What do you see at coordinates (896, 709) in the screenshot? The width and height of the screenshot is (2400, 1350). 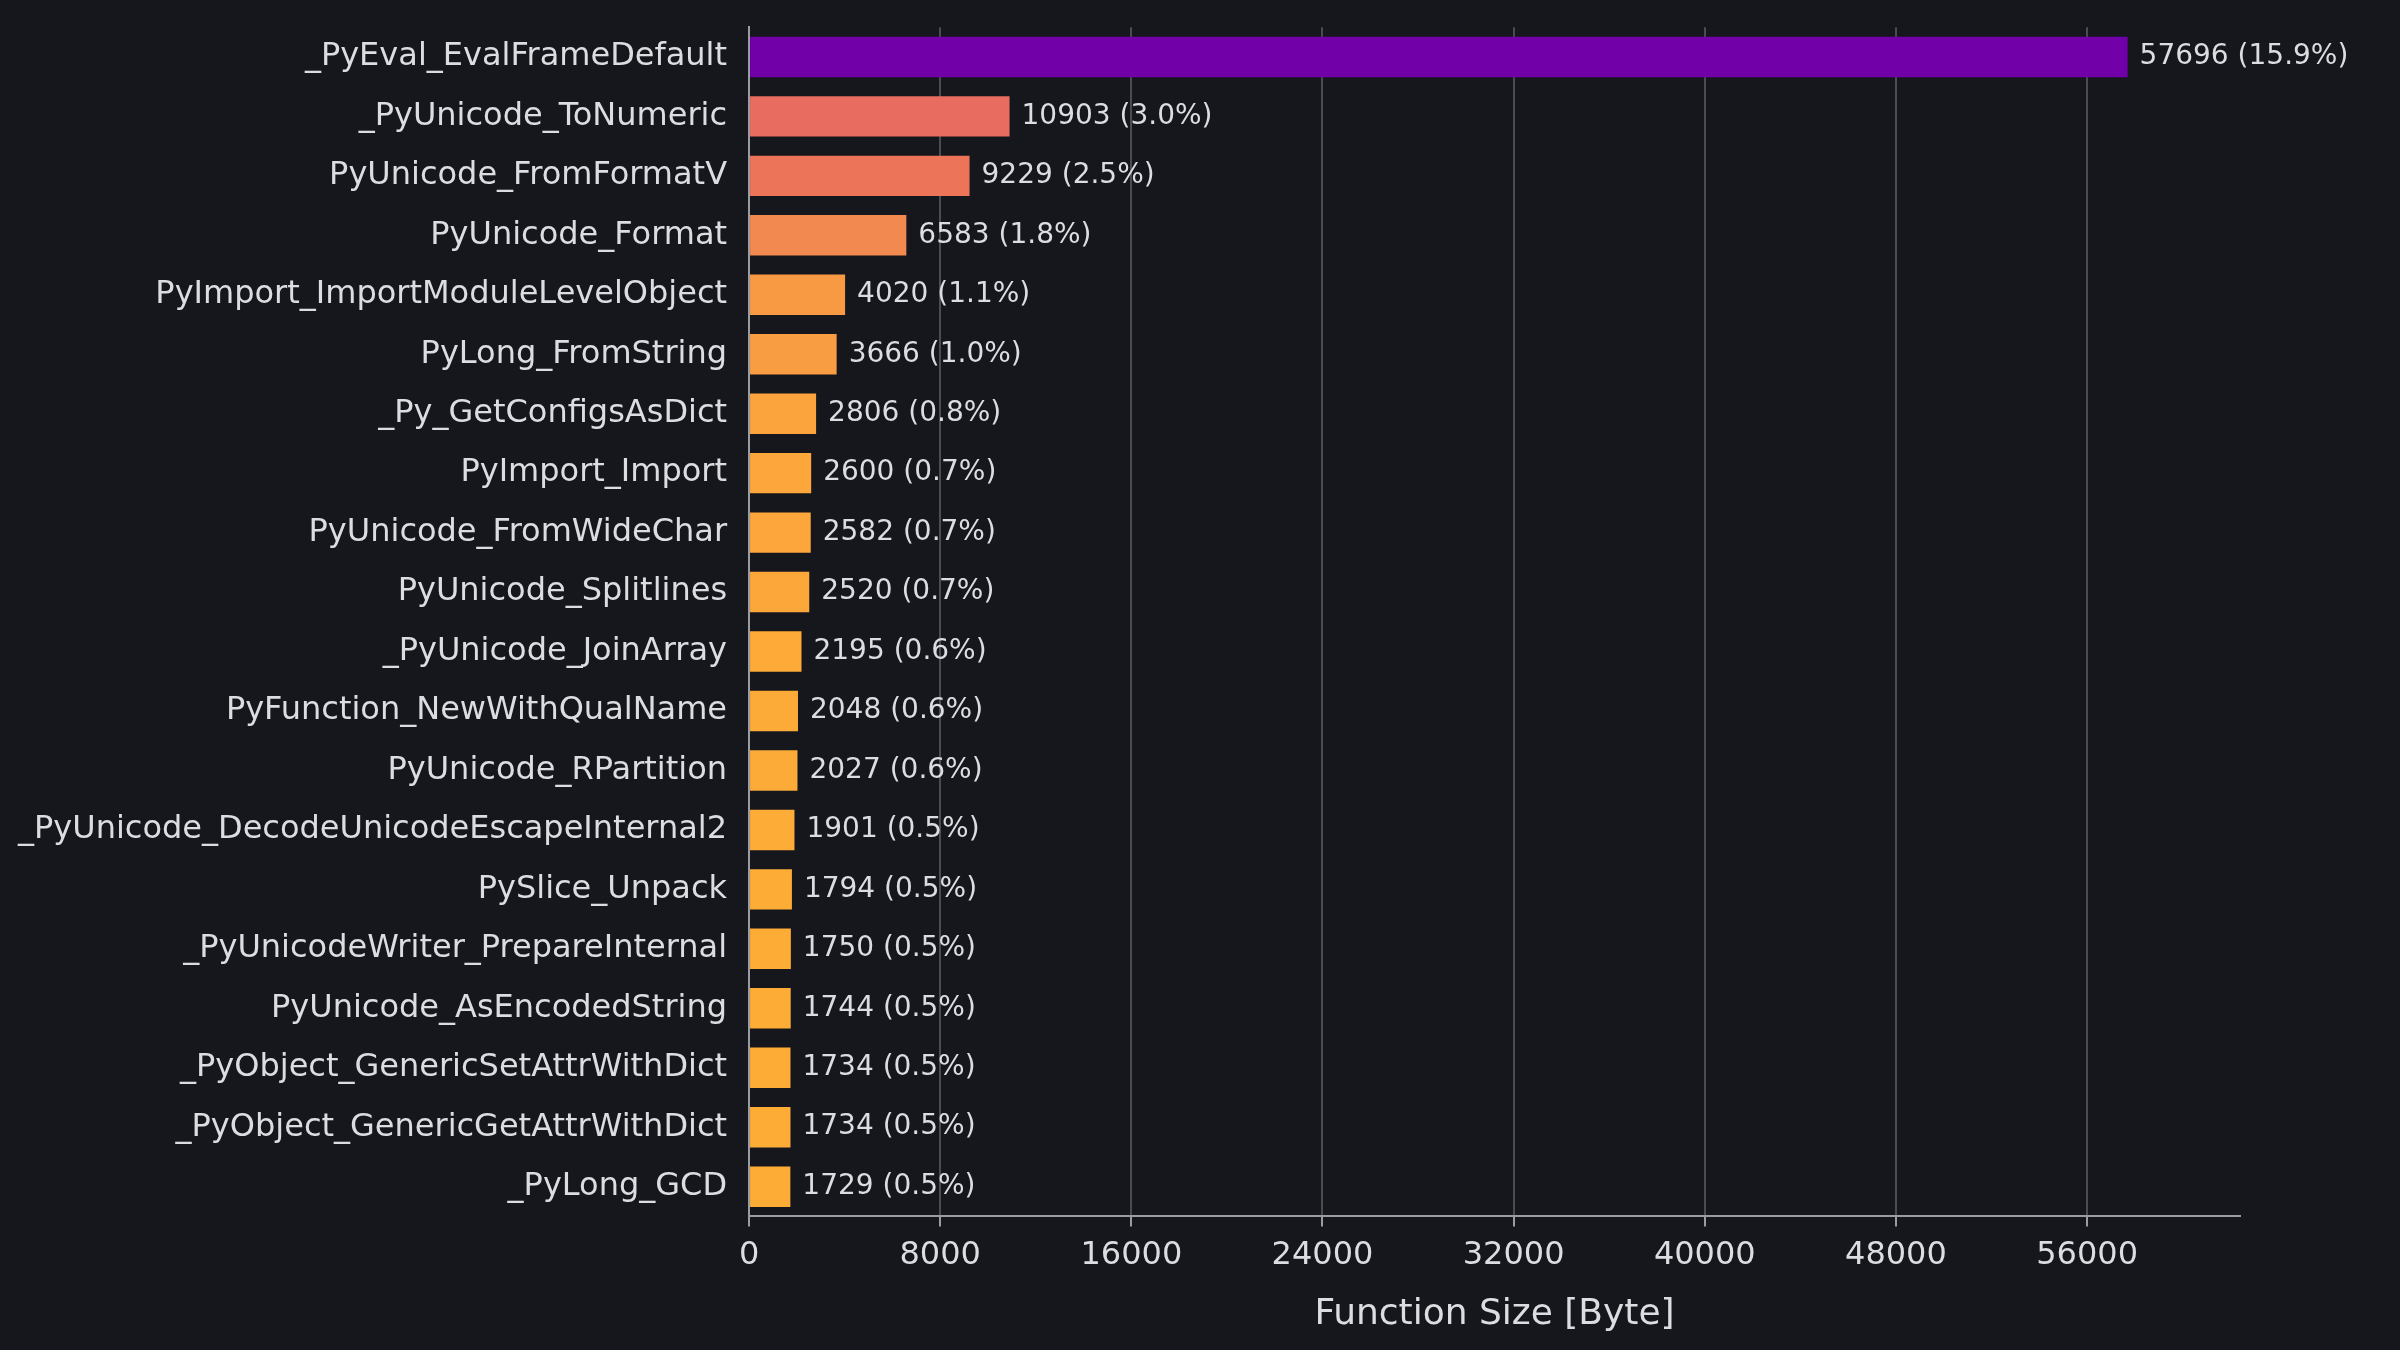 I see `data-label: 2048 (0.6%)` at bounding box center [896, 709].